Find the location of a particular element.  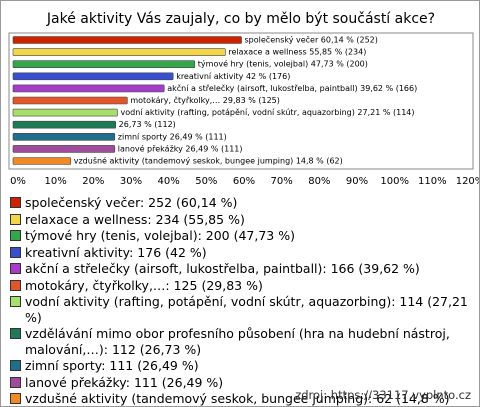

x-tick-label: 50% is located at coordinates (206, 181).